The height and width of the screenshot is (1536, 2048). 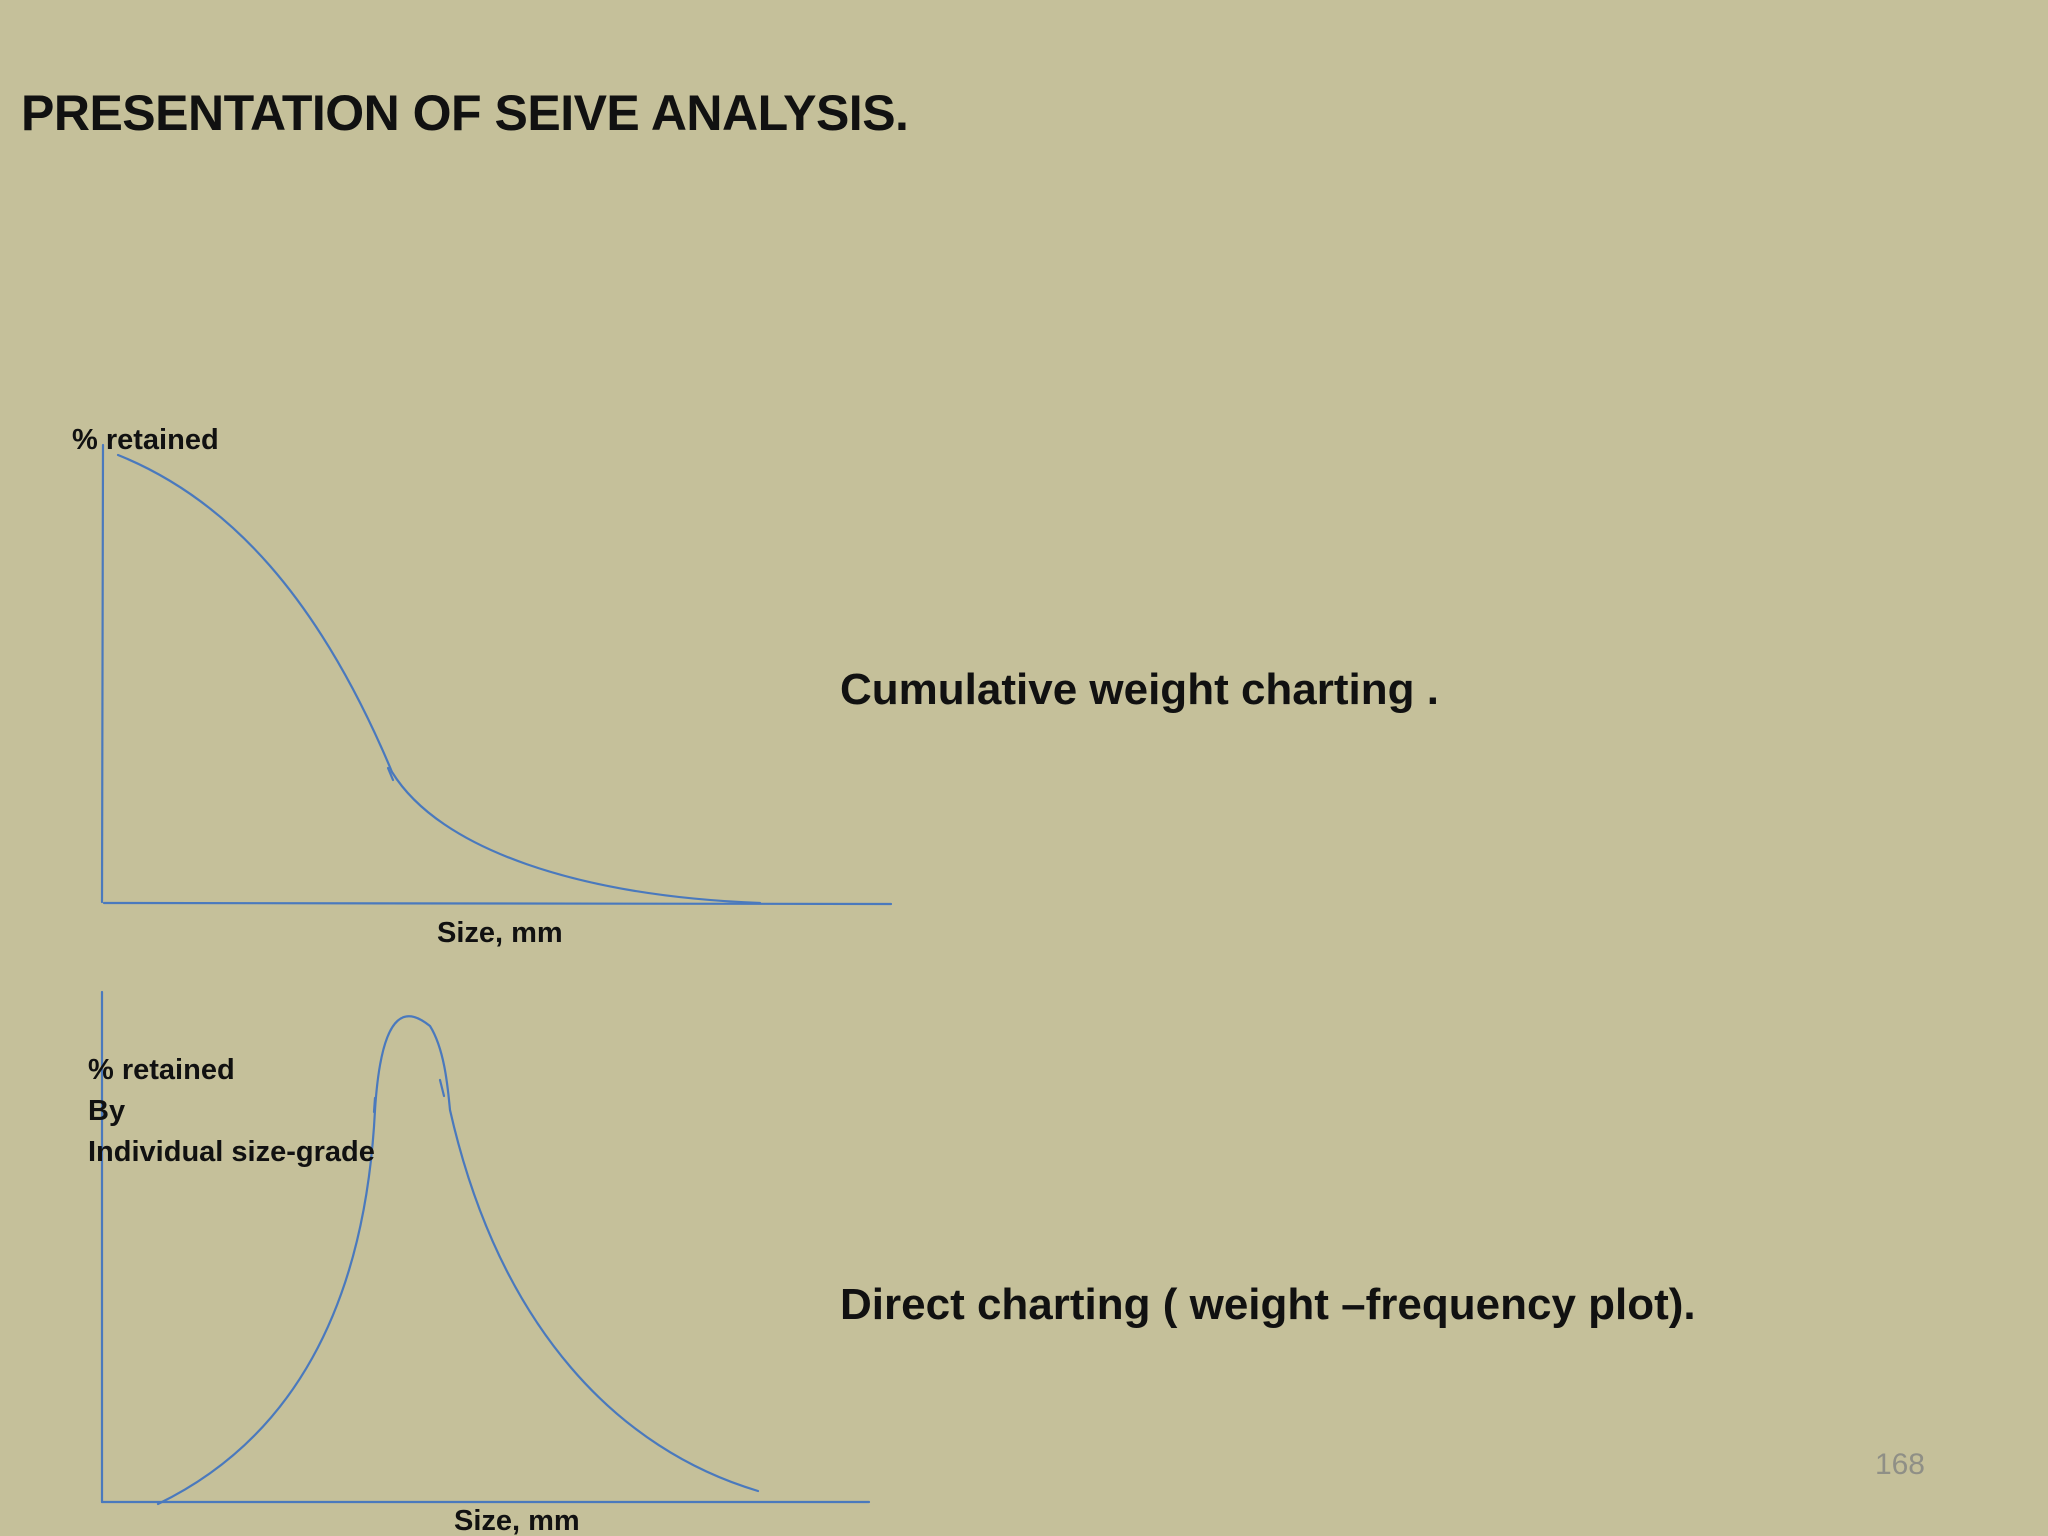 I want to click on cumulative-diagram, so click(x=496, y=674).